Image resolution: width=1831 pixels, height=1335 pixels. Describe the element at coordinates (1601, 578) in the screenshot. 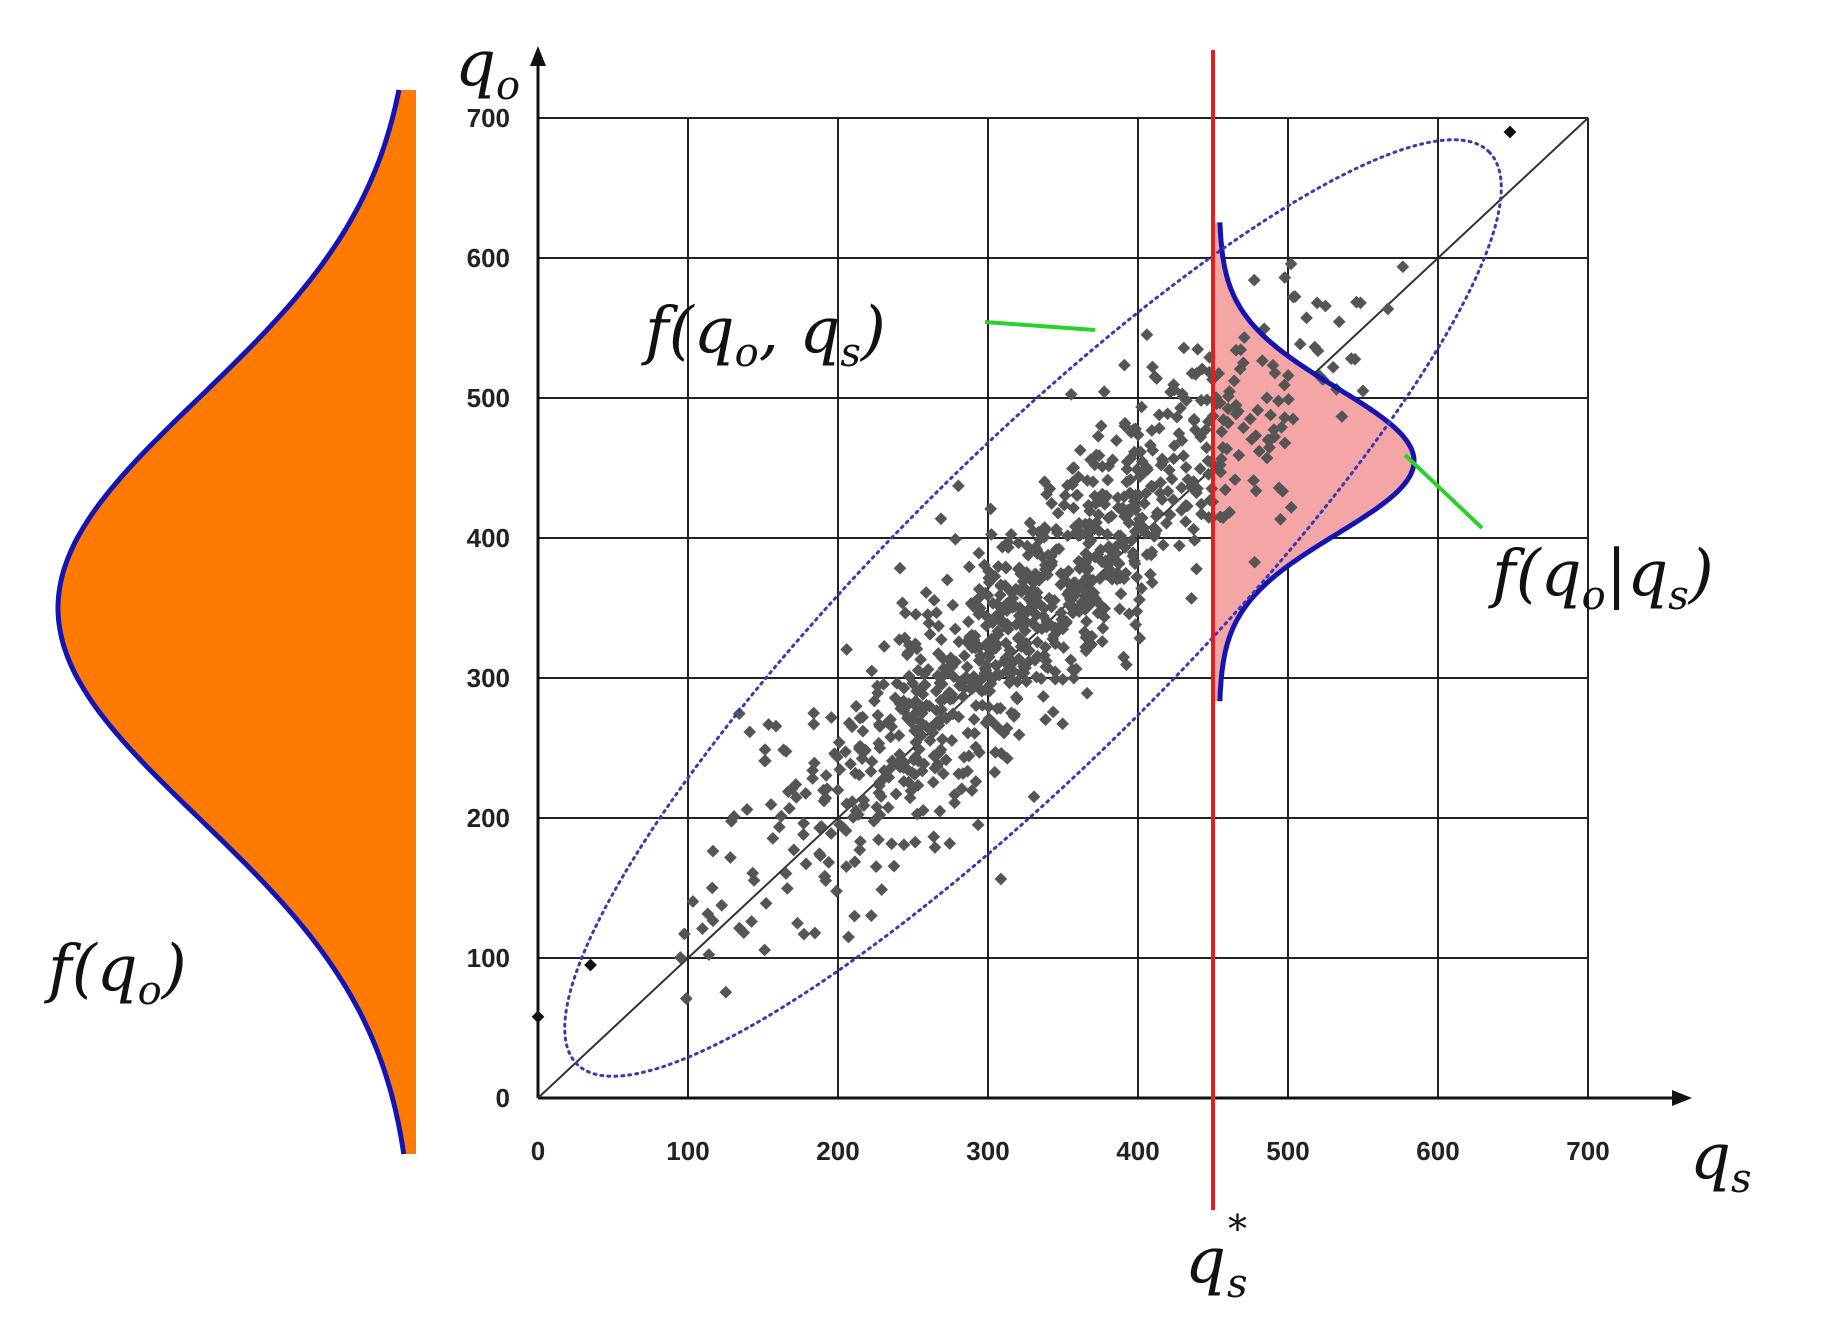

I see `conditional-density-label: f(qo|qs)` at that location.